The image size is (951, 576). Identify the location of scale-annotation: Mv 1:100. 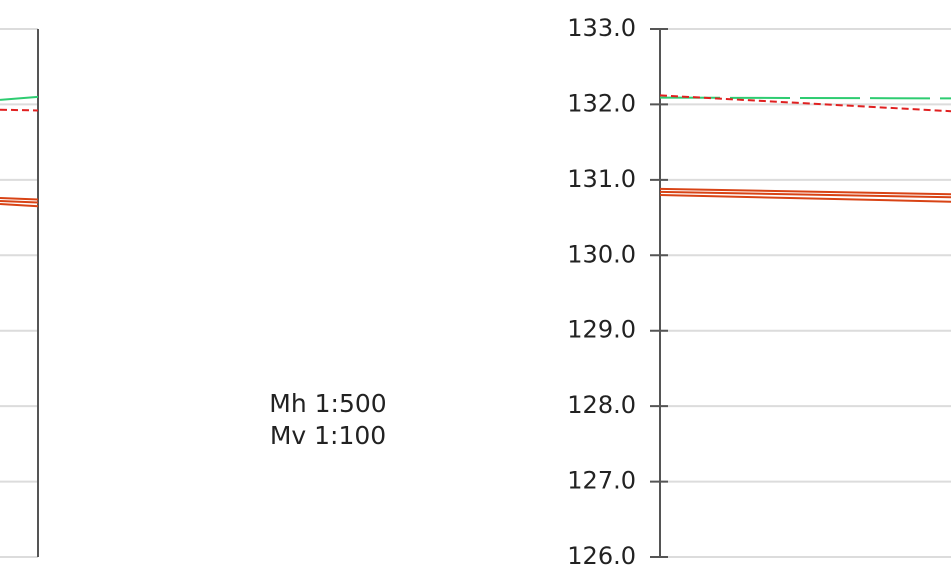
(328, 435).